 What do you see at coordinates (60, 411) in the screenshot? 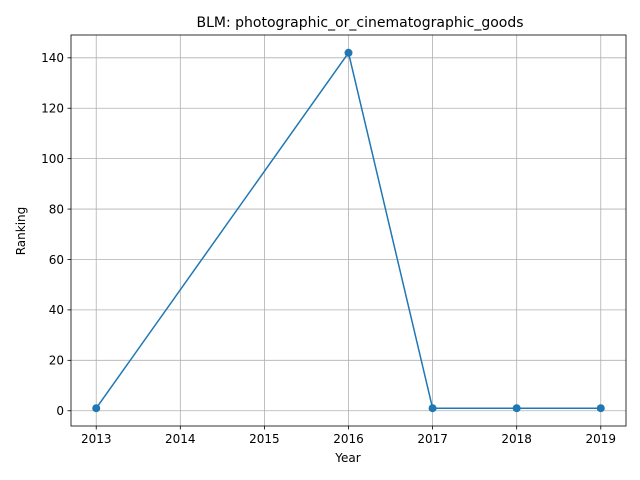
I see `y-tick-label: 0` at bounding box center [60, 411].